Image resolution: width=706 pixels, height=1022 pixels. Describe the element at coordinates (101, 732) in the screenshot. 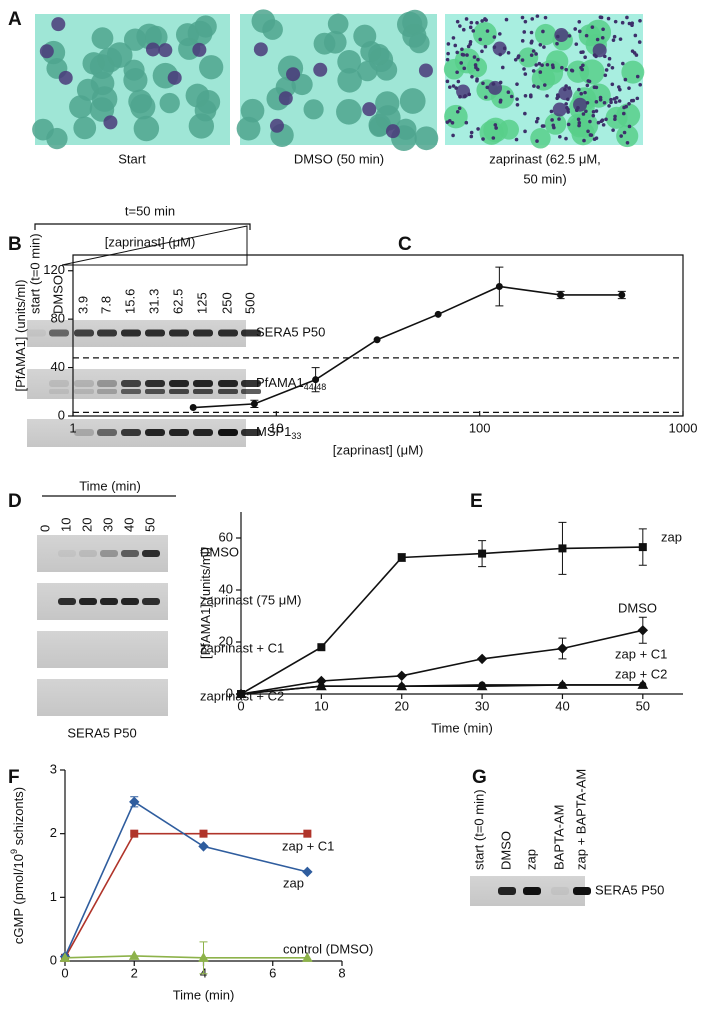

I see `caption: SERA5 P50` at that location.